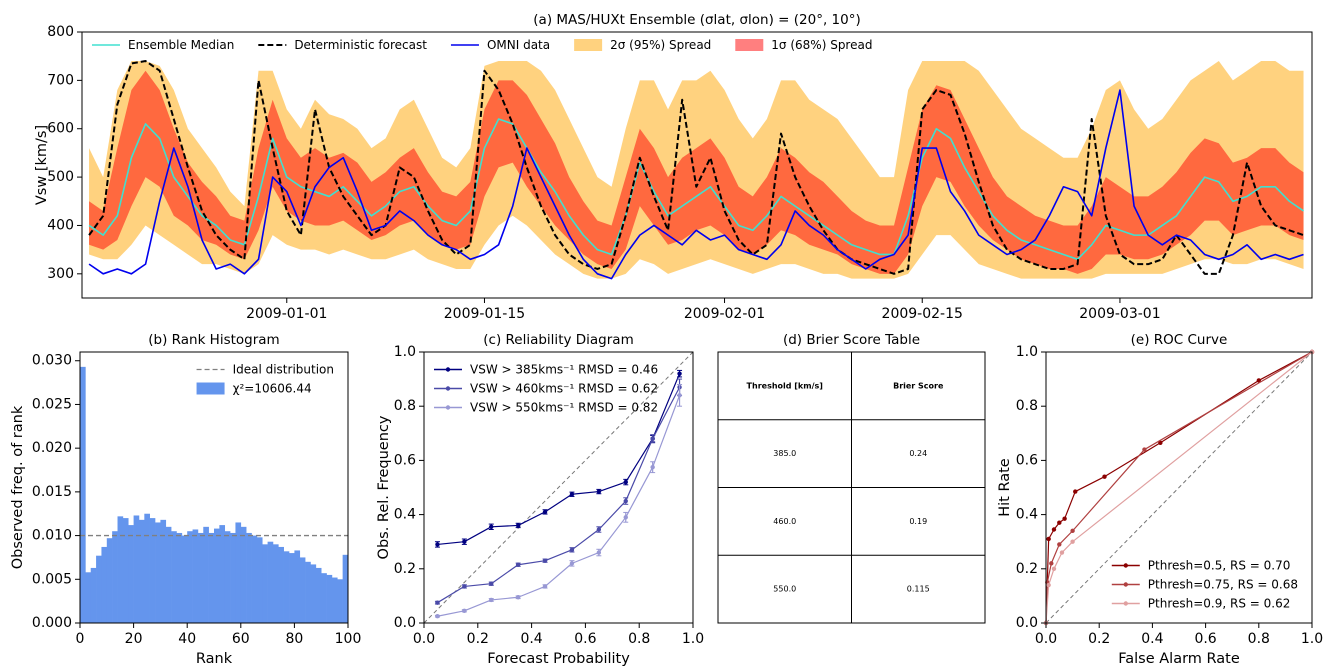 The height and width of the screenshot is (669, 1335). What do you see at coordinates (283, 370) in the screenshot?
I see `legend-label: Ideal distribution` at bounding box center [283, 370].